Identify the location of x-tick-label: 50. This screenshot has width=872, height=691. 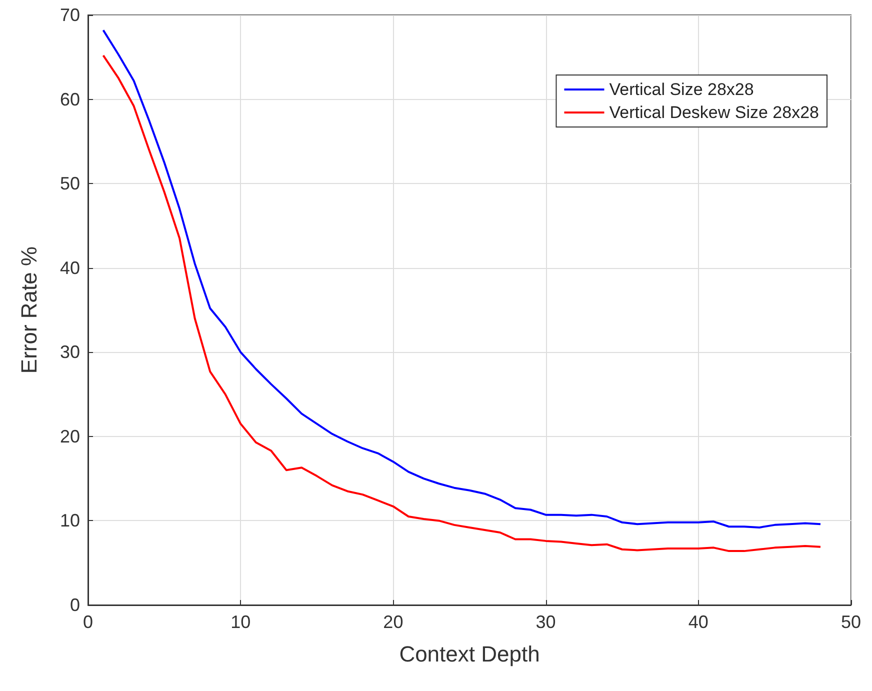
(851, 622).